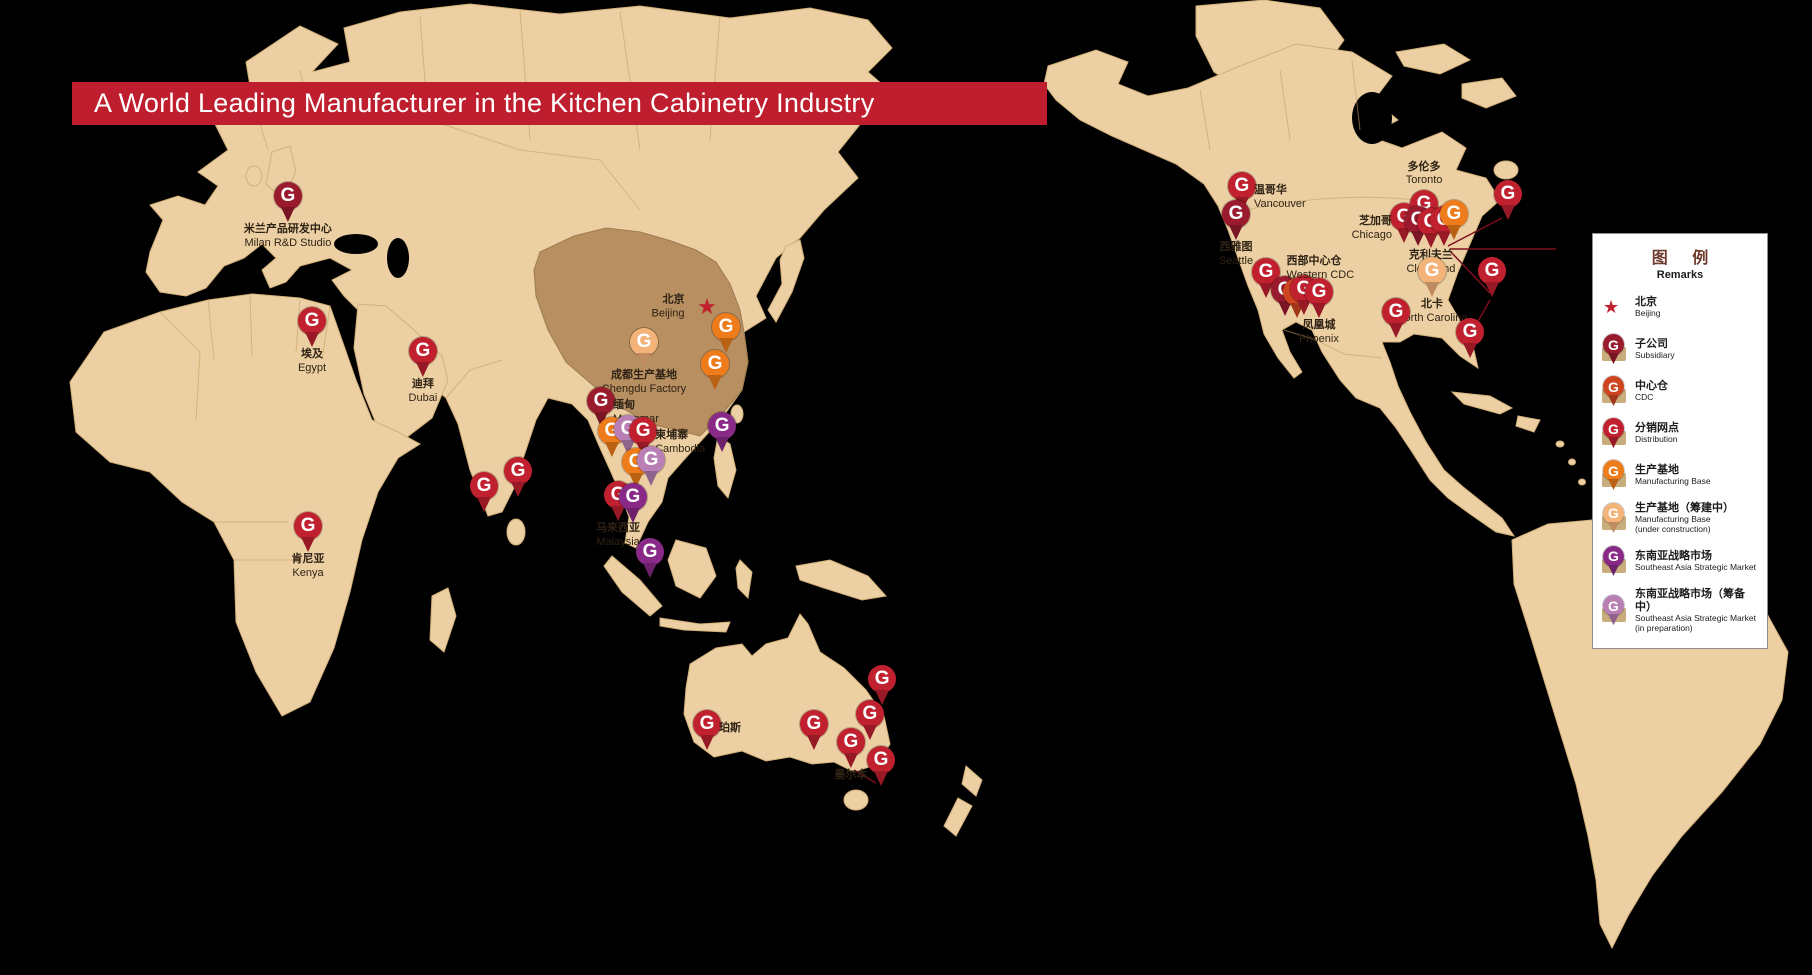 The height and width of the screenshot is (975, 1812). What do you see at coordinates (1482, 403) in the screenshot?
I see `cuba` at bounding box center [1482, 403].